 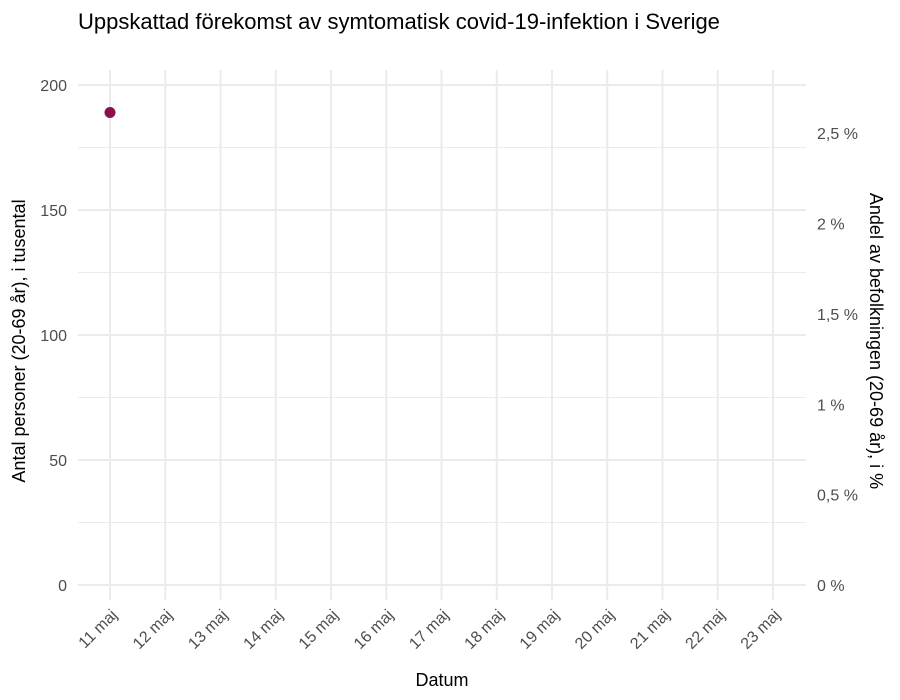 I want to click on x-tick-label: 13 maj, so click(x=208, y=630).